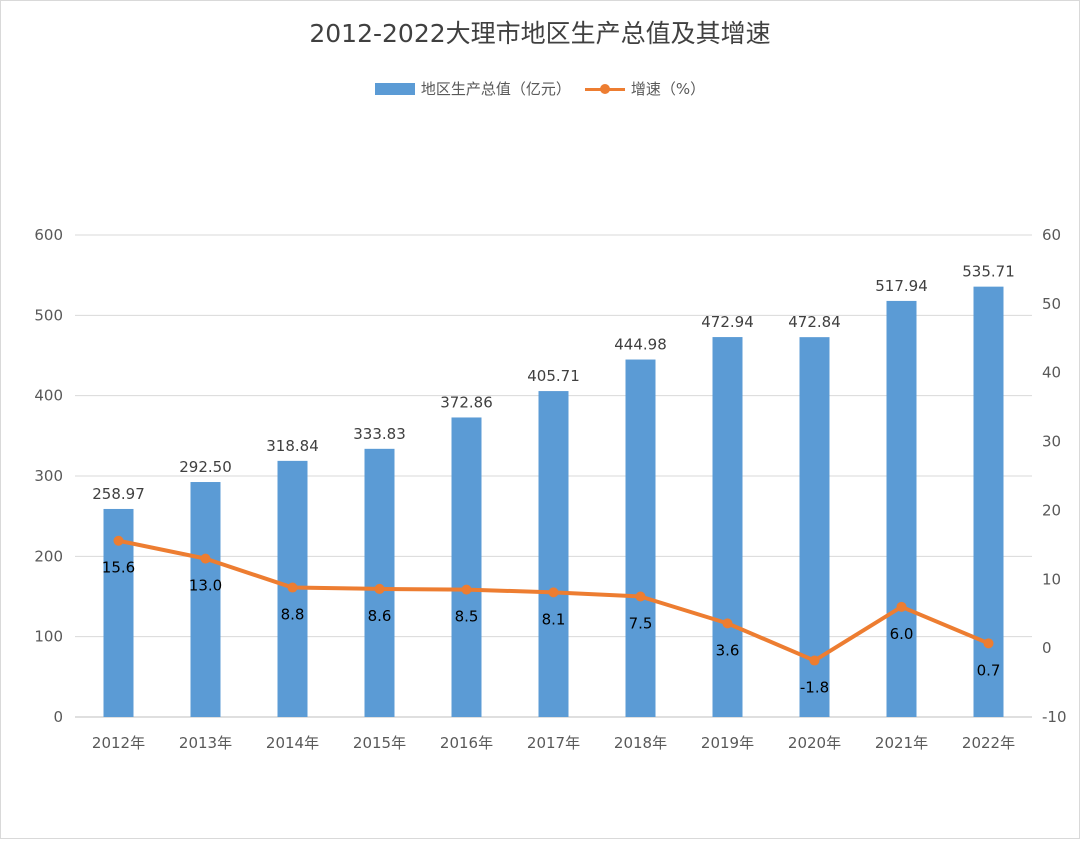 This screenshot has width=1080, height=850. Describe the element at coordinates (48, 556) in the screenshot. I see `y-left-tick-label: 200` at that location.